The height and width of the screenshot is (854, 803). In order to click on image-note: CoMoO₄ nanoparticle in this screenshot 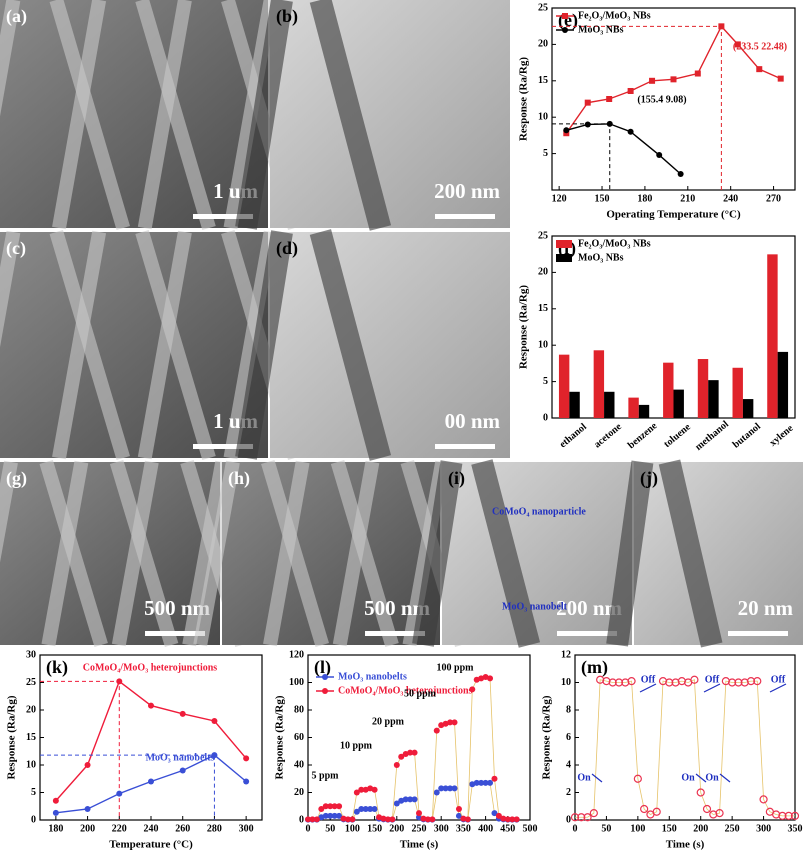, I will do `click(539, 511)`.